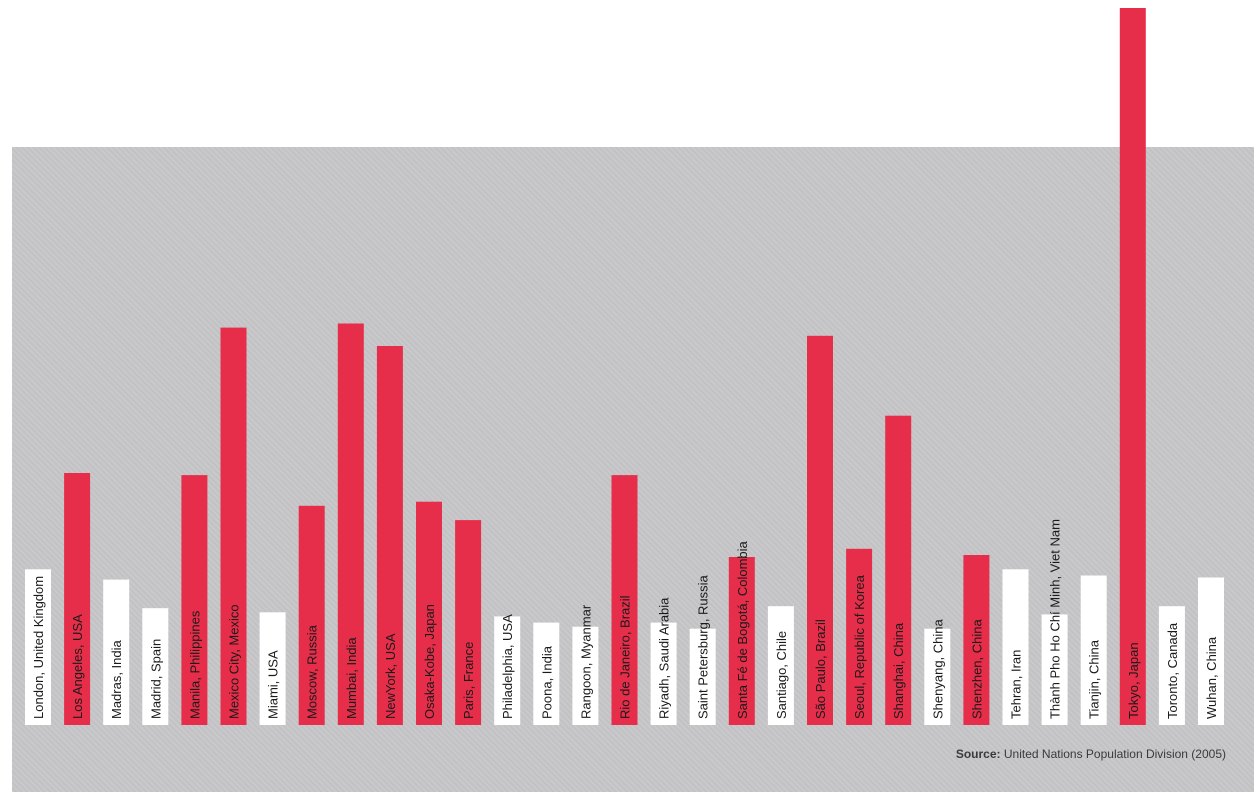  What do you see at coordinates (1016, 684) in the screenshot?
I see `bar-label-25: Tehran, Iran` at bounding box center [1016, 684].